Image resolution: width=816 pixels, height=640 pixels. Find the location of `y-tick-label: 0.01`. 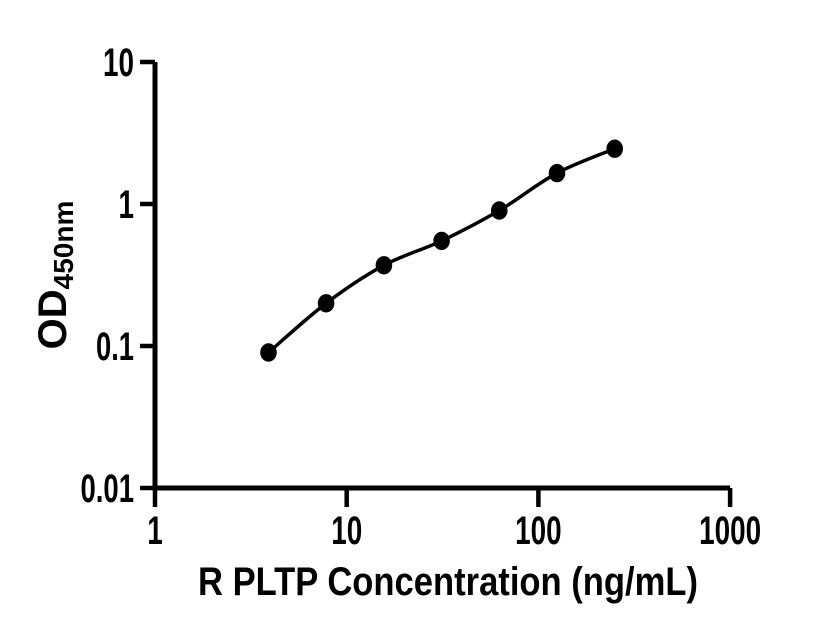

y-tick-label: 0.01 is located at coordinates (108, 489).